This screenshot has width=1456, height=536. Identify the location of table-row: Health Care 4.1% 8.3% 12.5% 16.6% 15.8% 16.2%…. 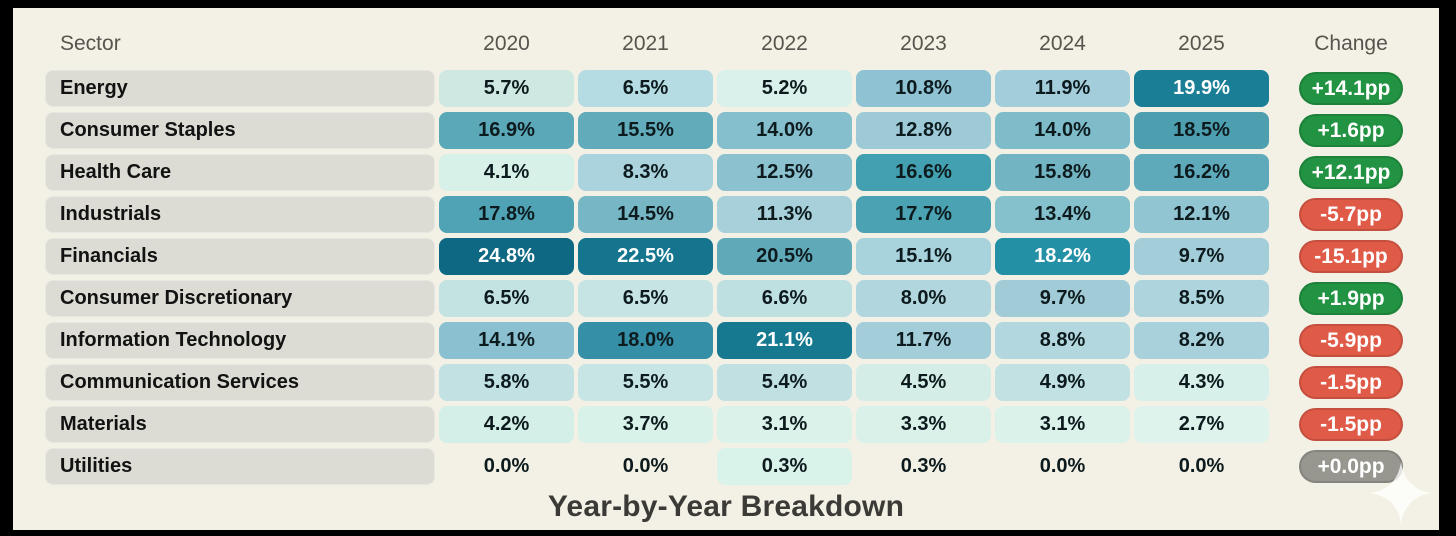
(737, 172).